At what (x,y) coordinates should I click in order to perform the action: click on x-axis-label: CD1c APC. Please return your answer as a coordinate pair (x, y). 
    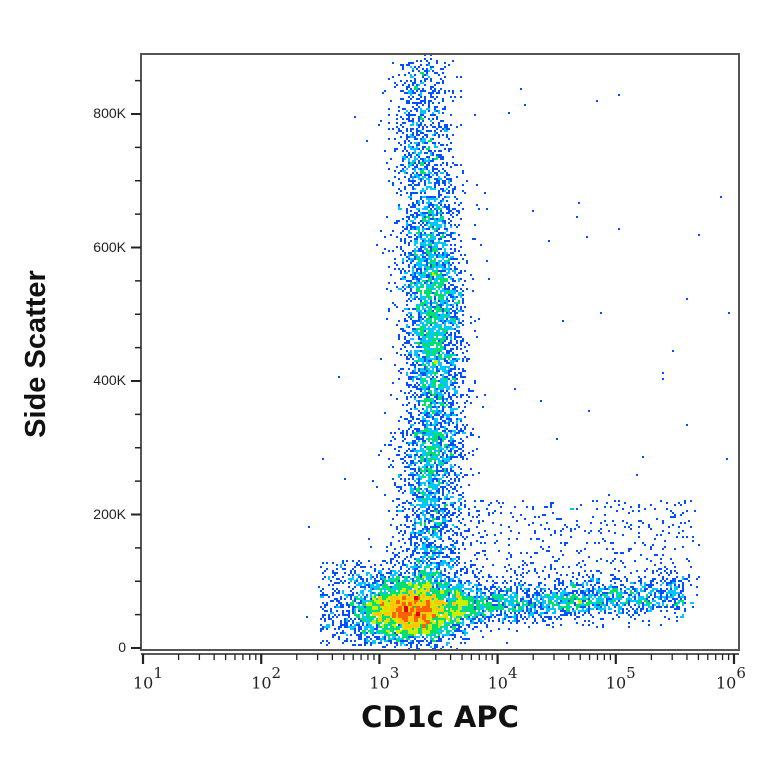
    Looking at the image, I should click on (440, 717).